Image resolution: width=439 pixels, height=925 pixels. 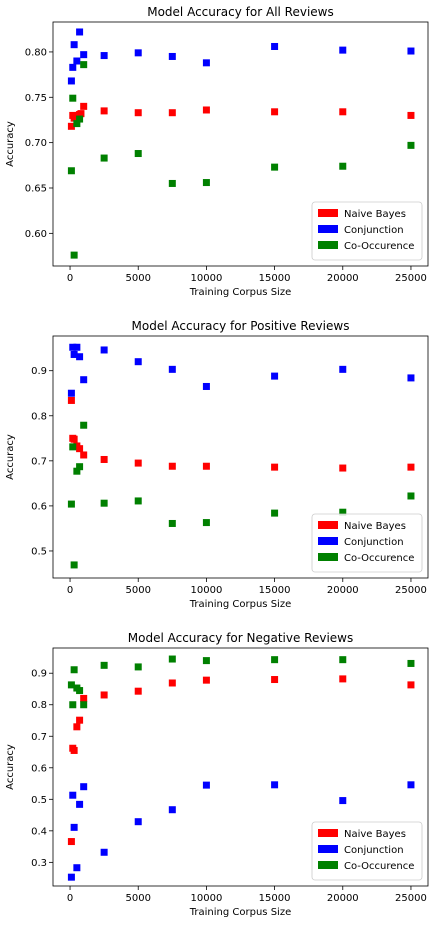 I want to click on legend-label: Co-Occurence, so click(x=379, y=246).